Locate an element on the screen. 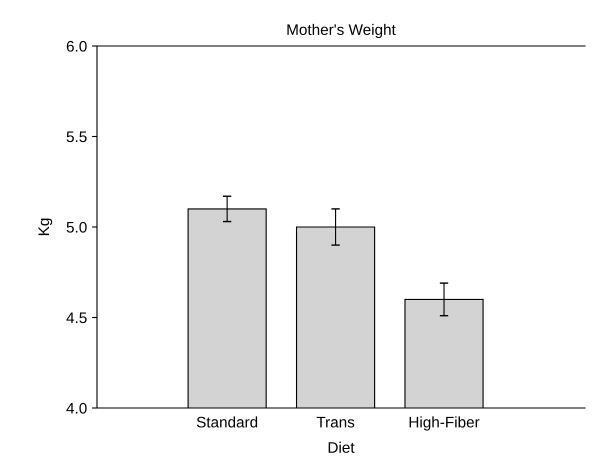  y-tick-label: 5.5 is located at coordinates (76, 137).